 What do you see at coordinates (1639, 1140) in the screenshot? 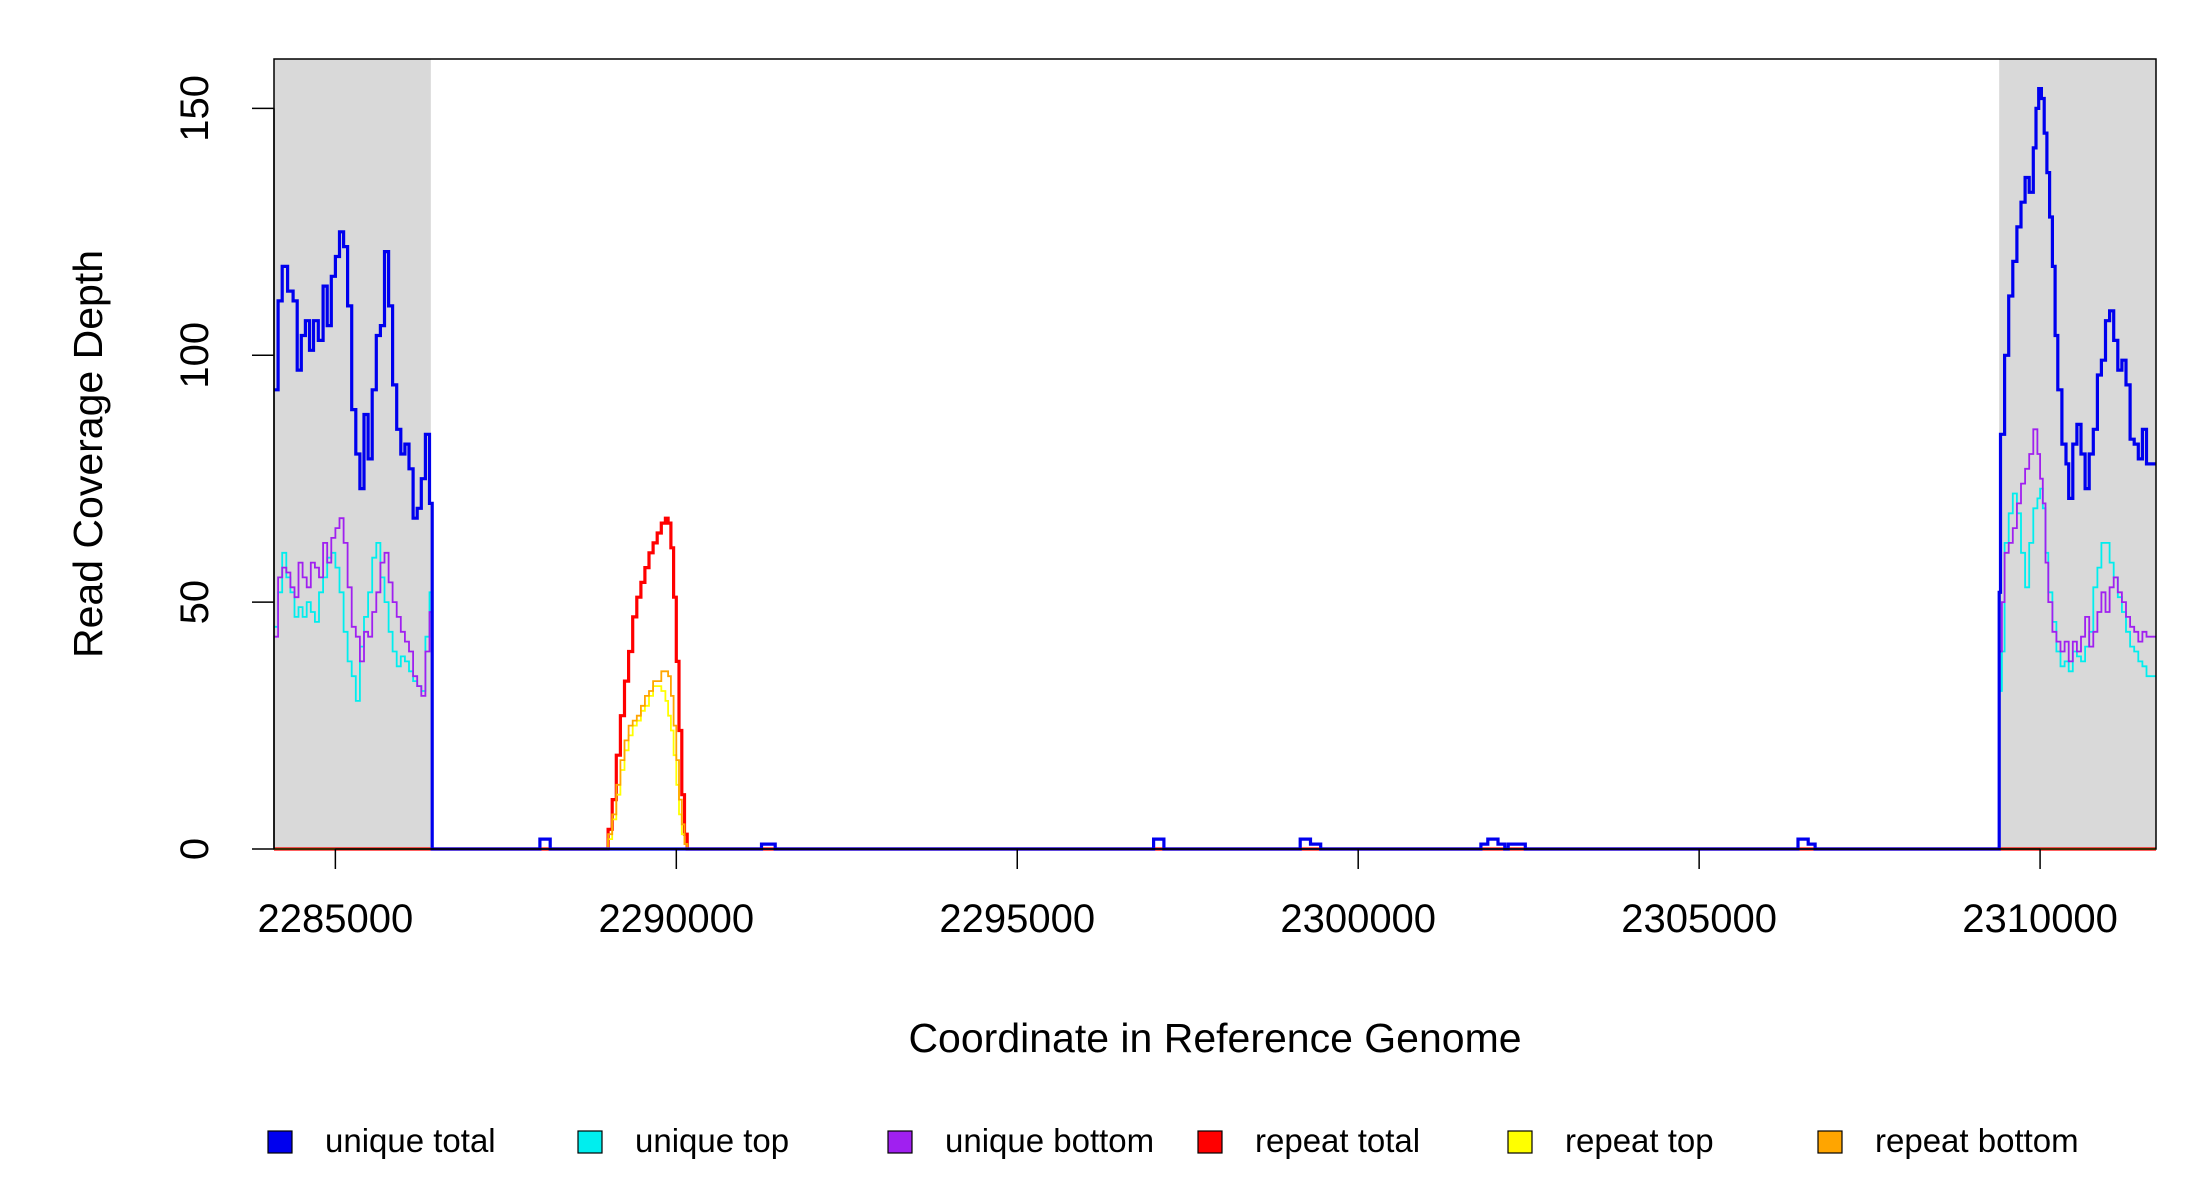
I see `legend-label-repeat-top: repeat top` at bounding box center [1639, 1140].